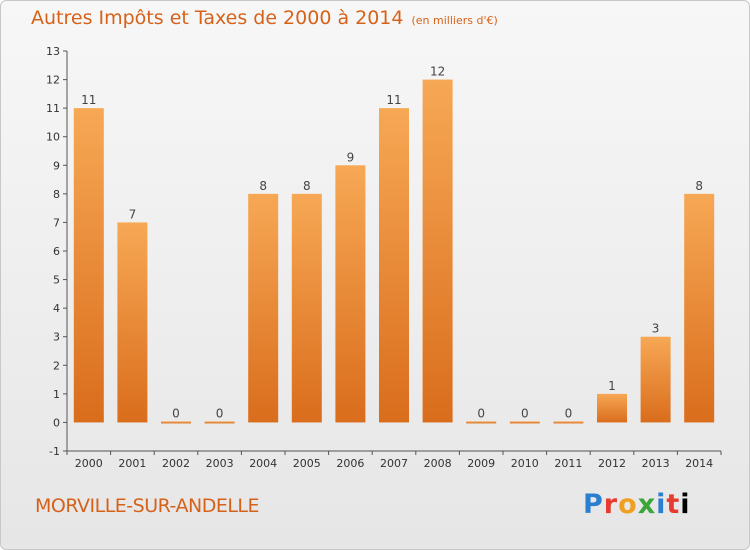  Describe the element at coordinates (56, 394) in the screenshot. I see `y-tick-label: 1` at that location.